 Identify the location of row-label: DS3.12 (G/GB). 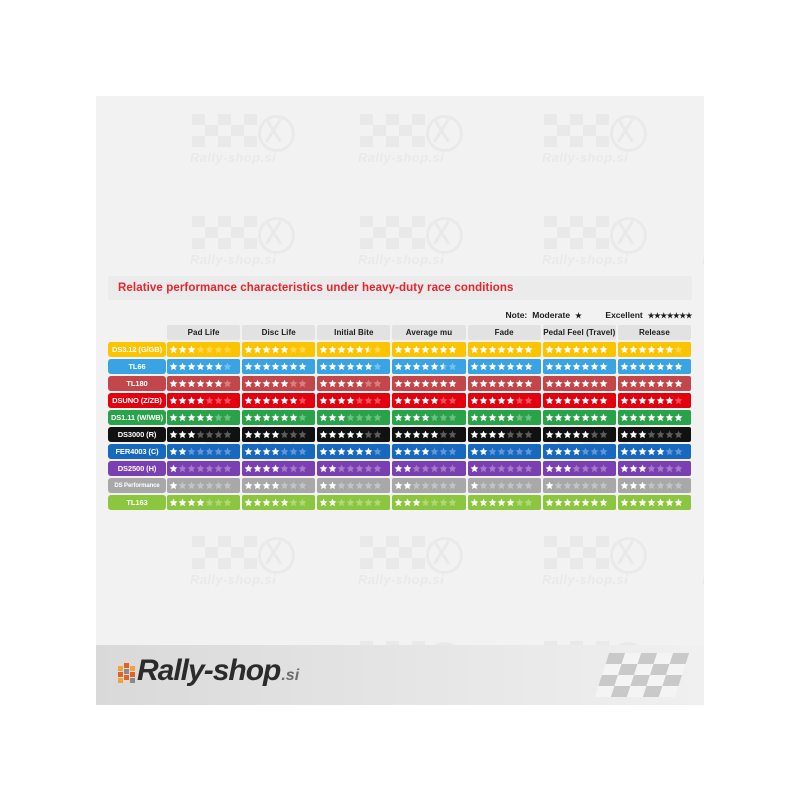
(137, 349).